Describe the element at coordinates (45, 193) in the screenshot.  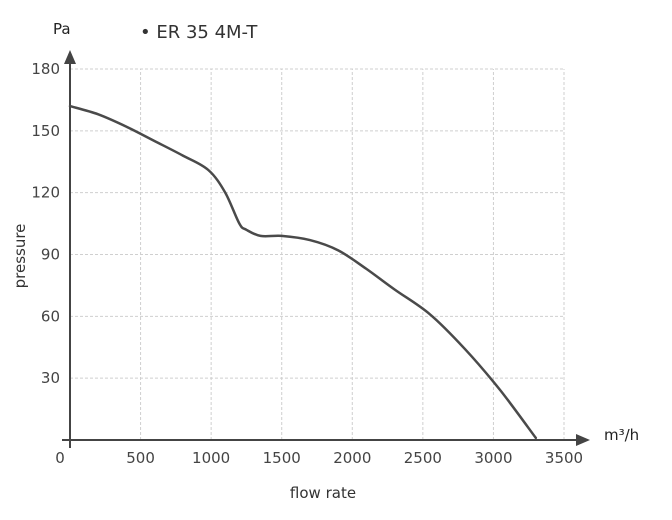
I see `y-tick-label-3: 120` at that location.